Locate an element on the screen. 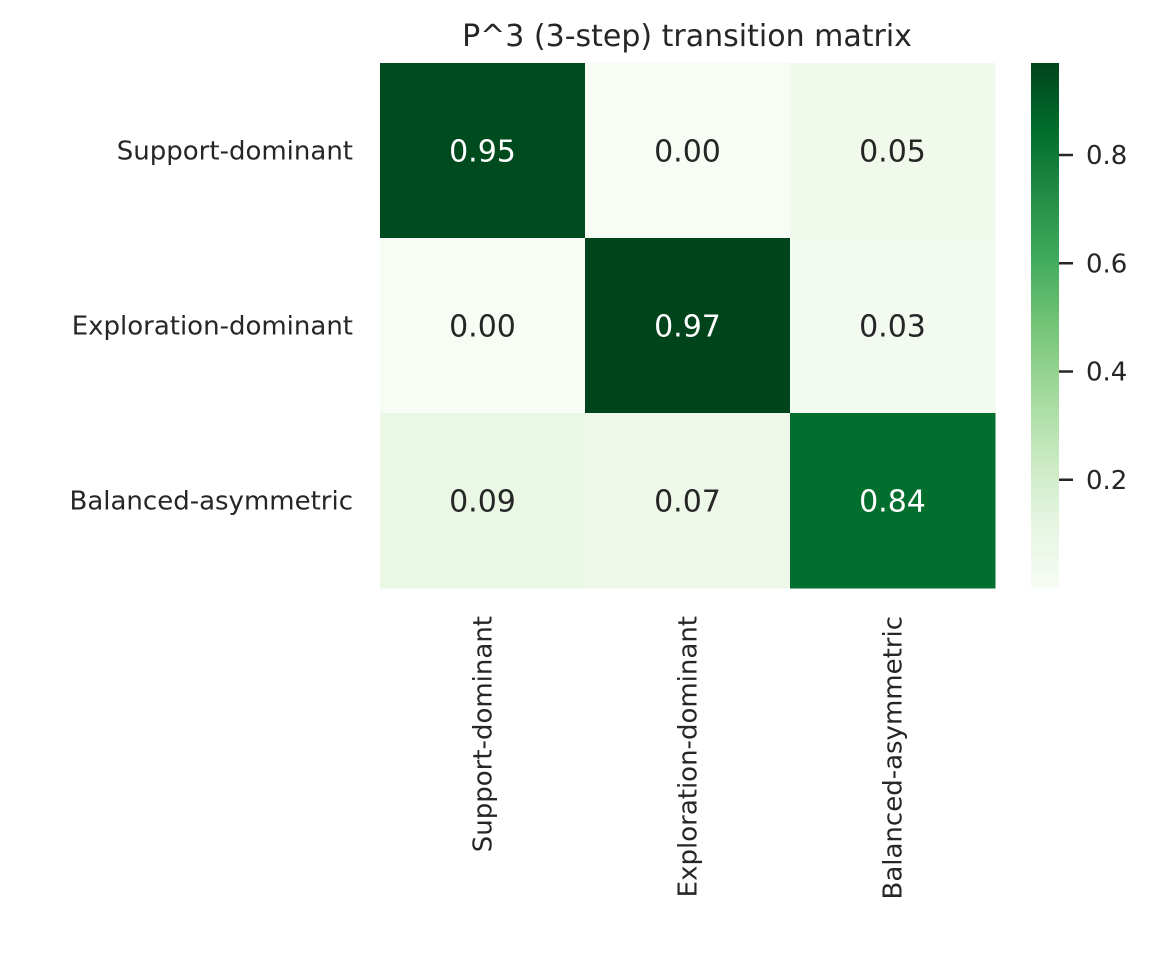 The width and height of the screenshot is (1154, 968). cell-annotation-r2-c0: 0.09 is located at coordinates (482, 502).